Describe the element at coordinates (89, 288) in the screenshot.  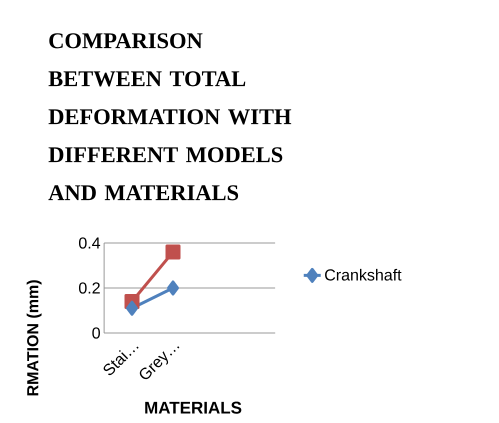
I see `y-tick-label: 0.2` at that location.